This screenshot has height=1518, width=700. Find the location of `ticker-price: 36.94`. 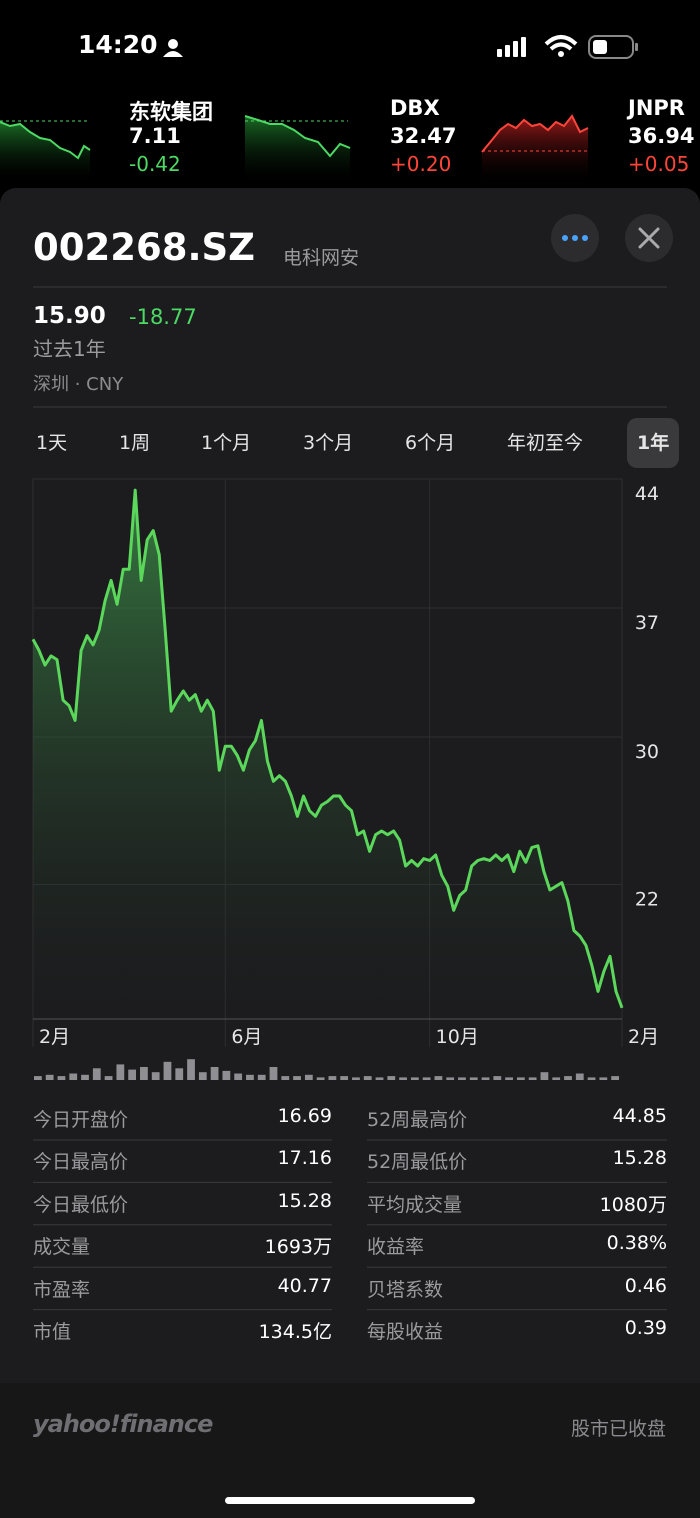

ticker-price: 36.94 is located at coordinates (661, 136).